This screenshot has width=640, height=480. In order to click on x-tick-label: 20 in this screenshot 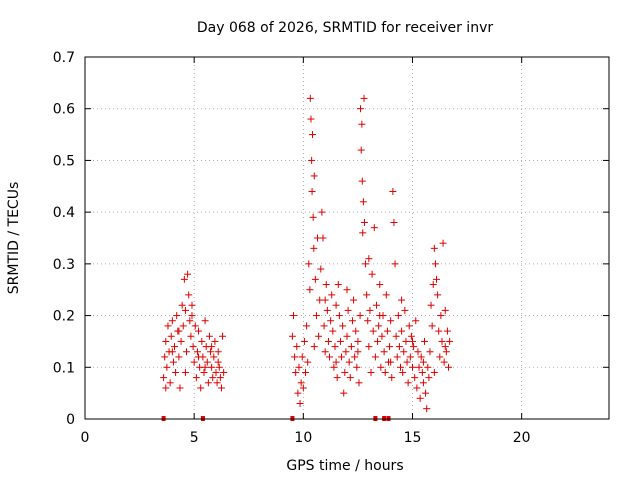, I will do `click(522, 438)`.